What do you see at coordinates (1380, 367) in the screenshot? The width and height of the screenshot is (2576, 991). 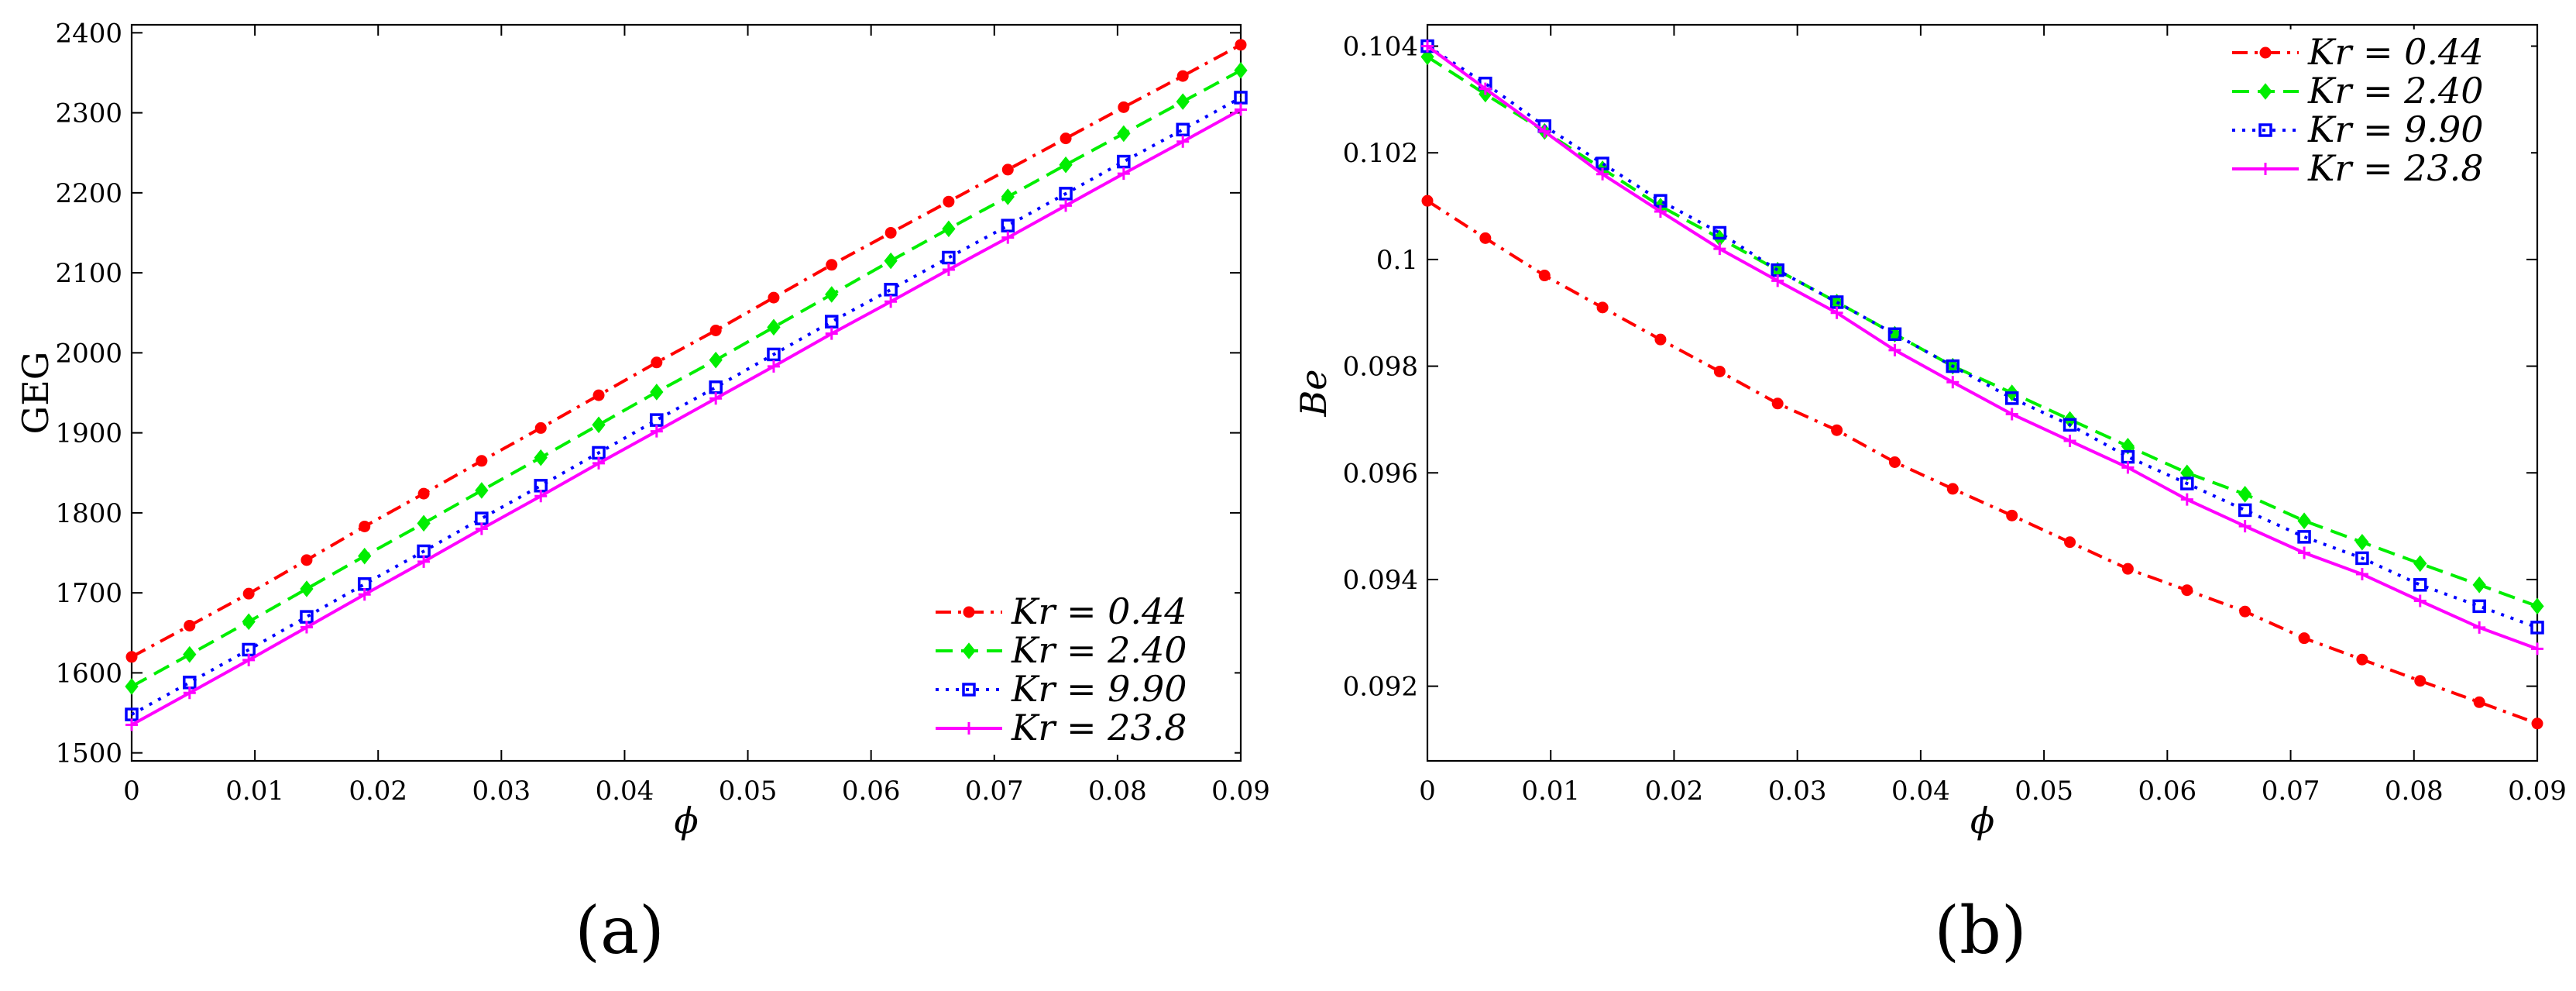 I see `y-tick-label: 0.098` at bounding box center [1380, 367].